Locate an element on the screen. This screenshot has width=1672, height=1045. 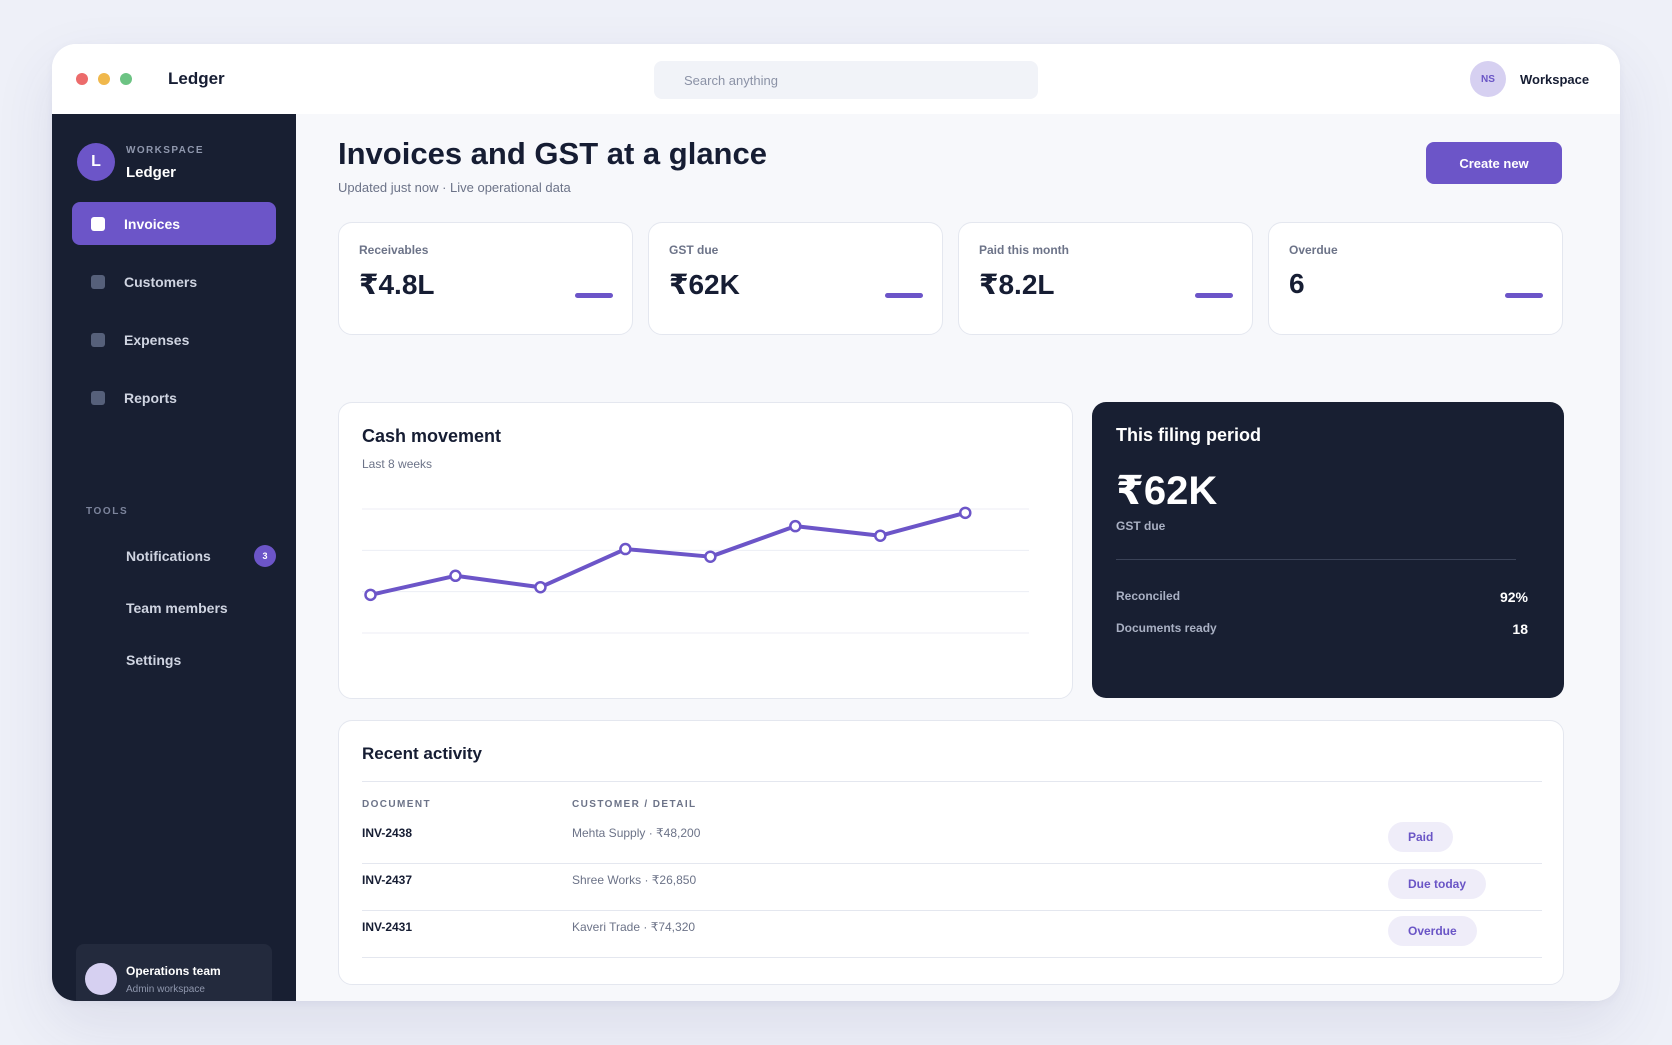
close-window-dot is located at coordinates (82, 79).